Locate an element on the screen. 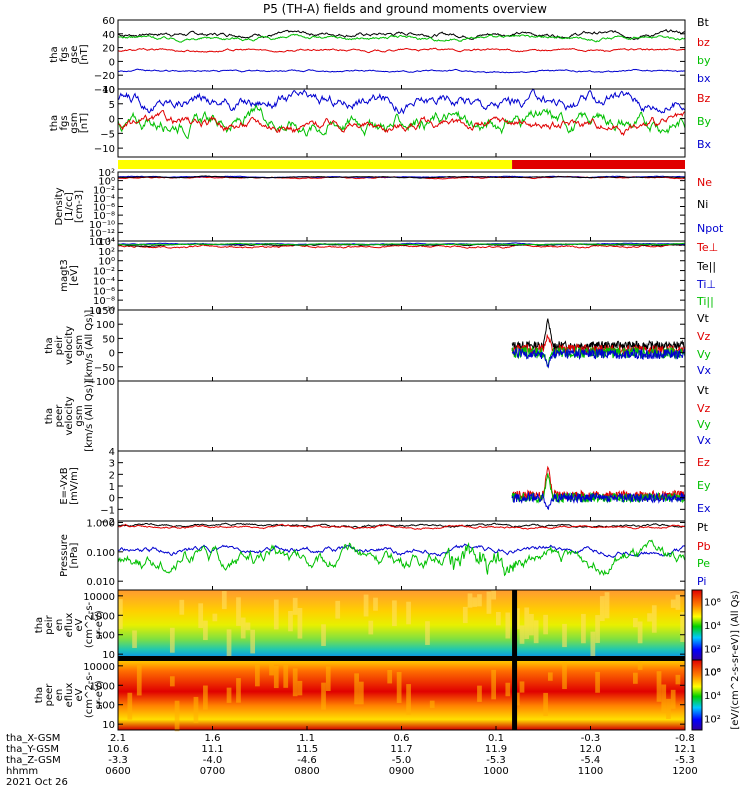 This screenshot has width=750, height=804. legend-peer-velocity-0: Vt is located at coordinates (703, 390).